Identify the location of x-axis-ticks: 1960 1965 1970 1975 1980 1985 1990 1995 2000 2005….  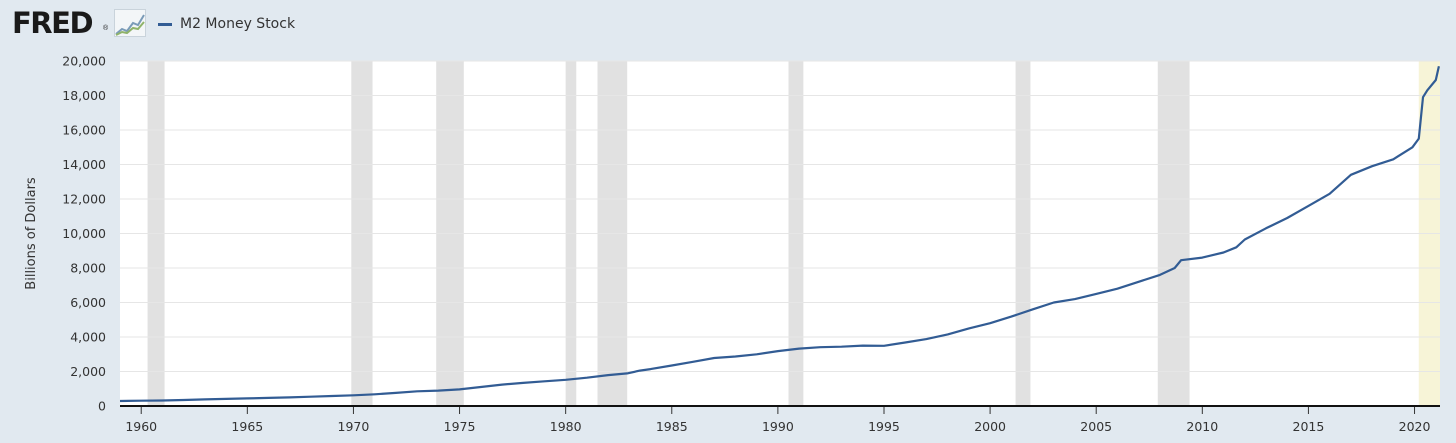
(777, 420).